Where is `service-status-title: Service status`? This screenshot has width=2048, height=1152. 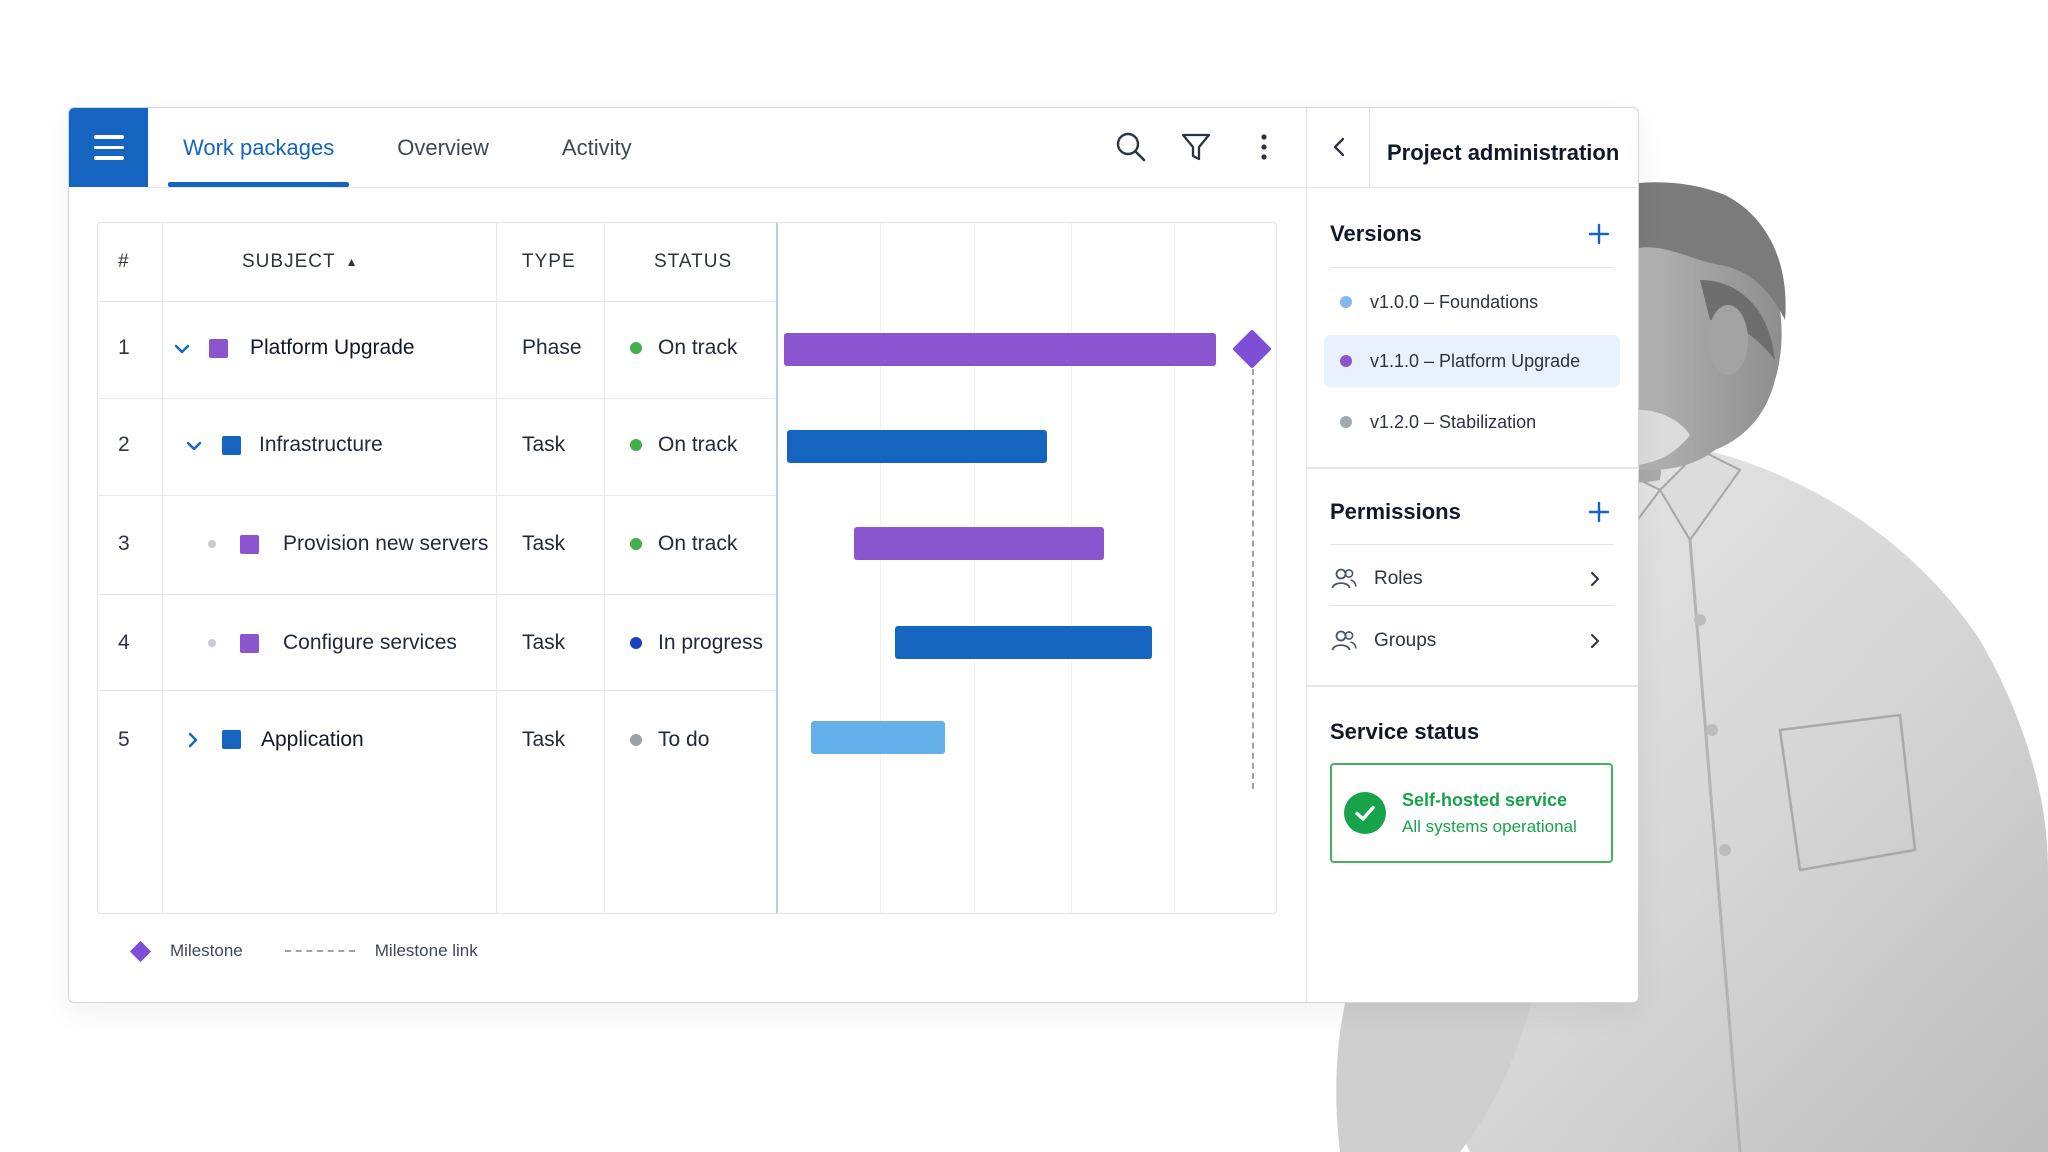 service-status-title: Service status is located at coordinates (1405, 731).